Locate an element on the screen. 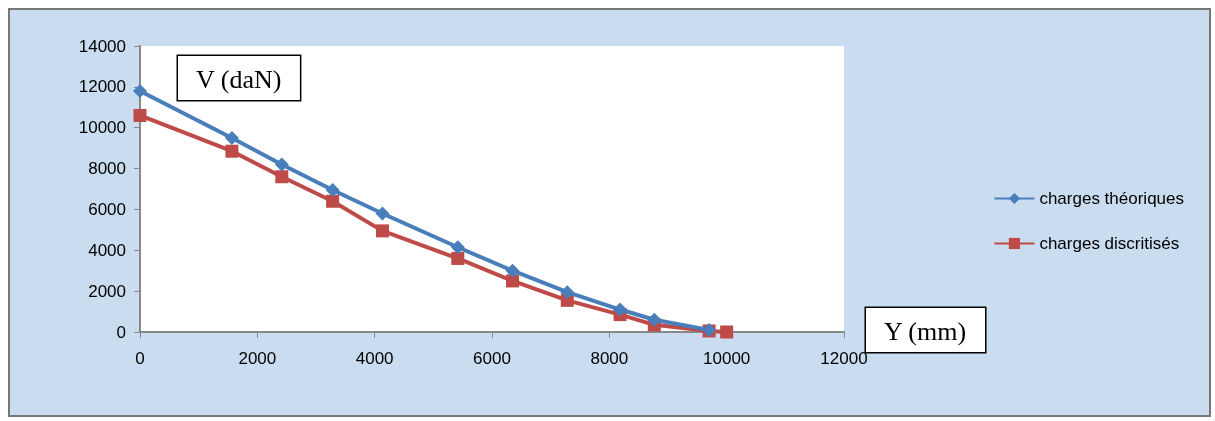 The height and width of the screenshot is (421, 1215). x-tick-label: 10000 is located at coordinates (727, 358).